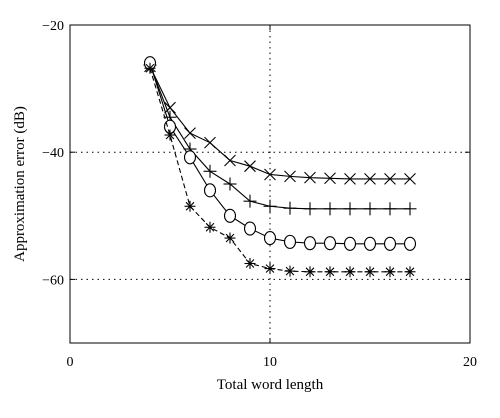 The image size is (500, 418). I want to click on y-tick-label: −60, so click(53, 280).